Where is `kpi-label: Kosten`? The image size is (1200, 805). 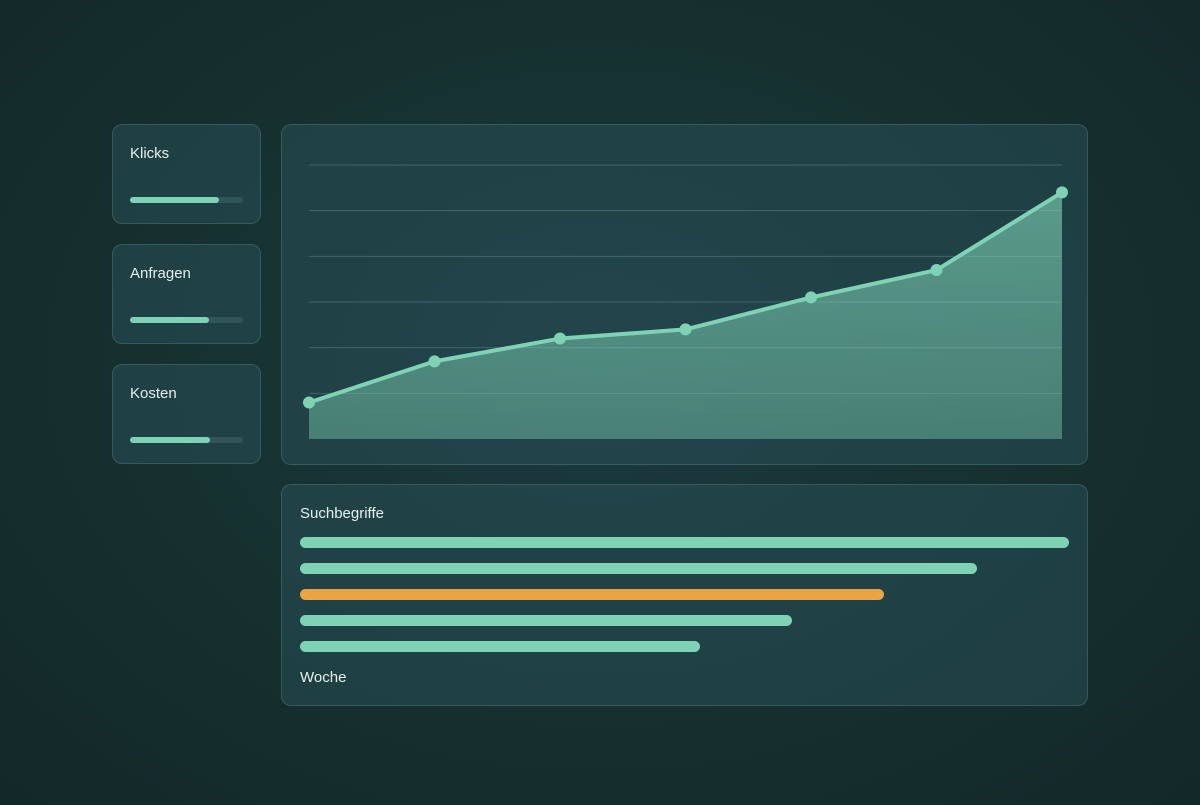
kpi-label: Kosten is located at coordinates (153, 393).